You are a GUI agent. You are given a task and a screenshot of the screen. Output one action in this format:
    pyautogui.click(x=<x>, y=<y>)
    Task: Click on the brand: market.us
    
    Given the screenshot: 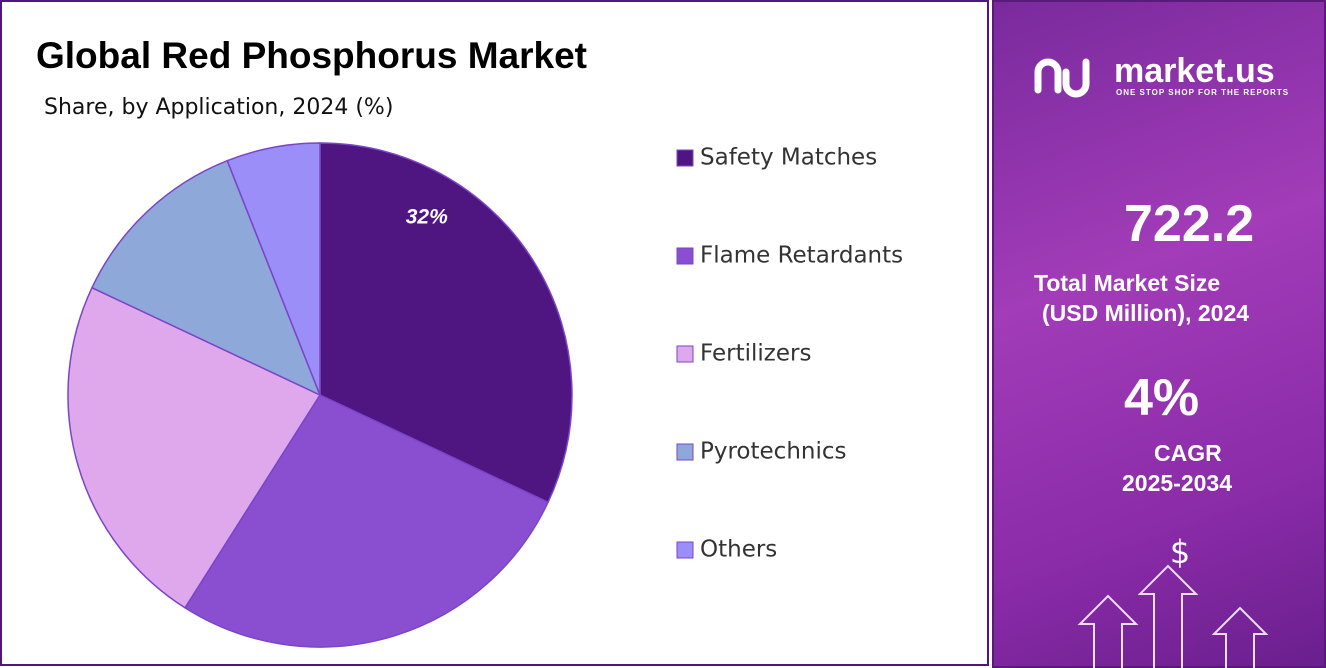 What is the action you would take?
    pyautogui.click(x=1194, y=71)
    